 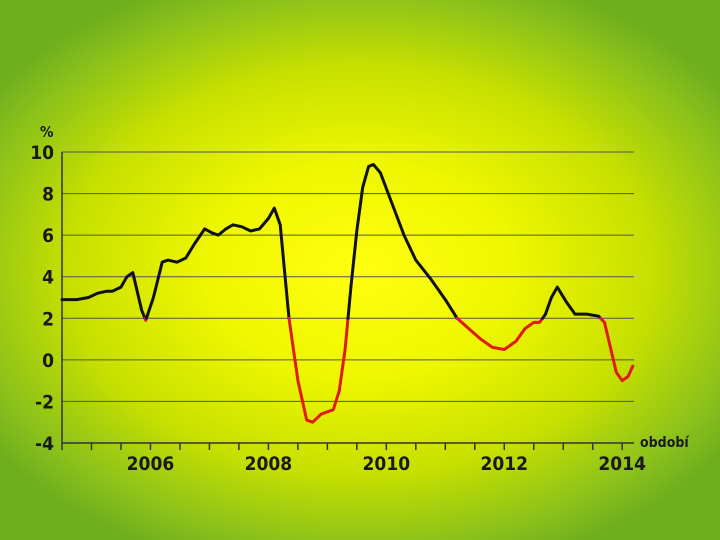 What do you see at coordinates (664, 443) in the screenshot?
I see `x-axis-title: období` at bounding box center [664, 443].